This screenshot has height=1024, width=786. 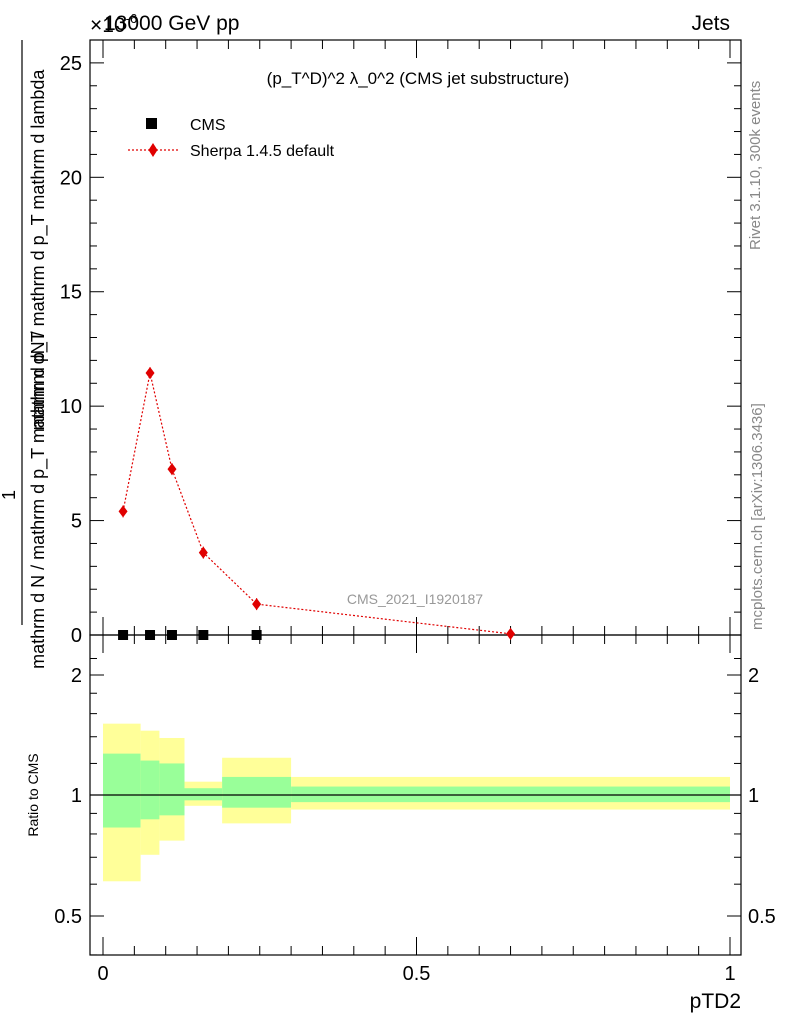 What do you see at coordinates (762, 917) in the screenshot?
I see `ratio-tick-label-right-0: 0.5` at bounding box center [762, 917].